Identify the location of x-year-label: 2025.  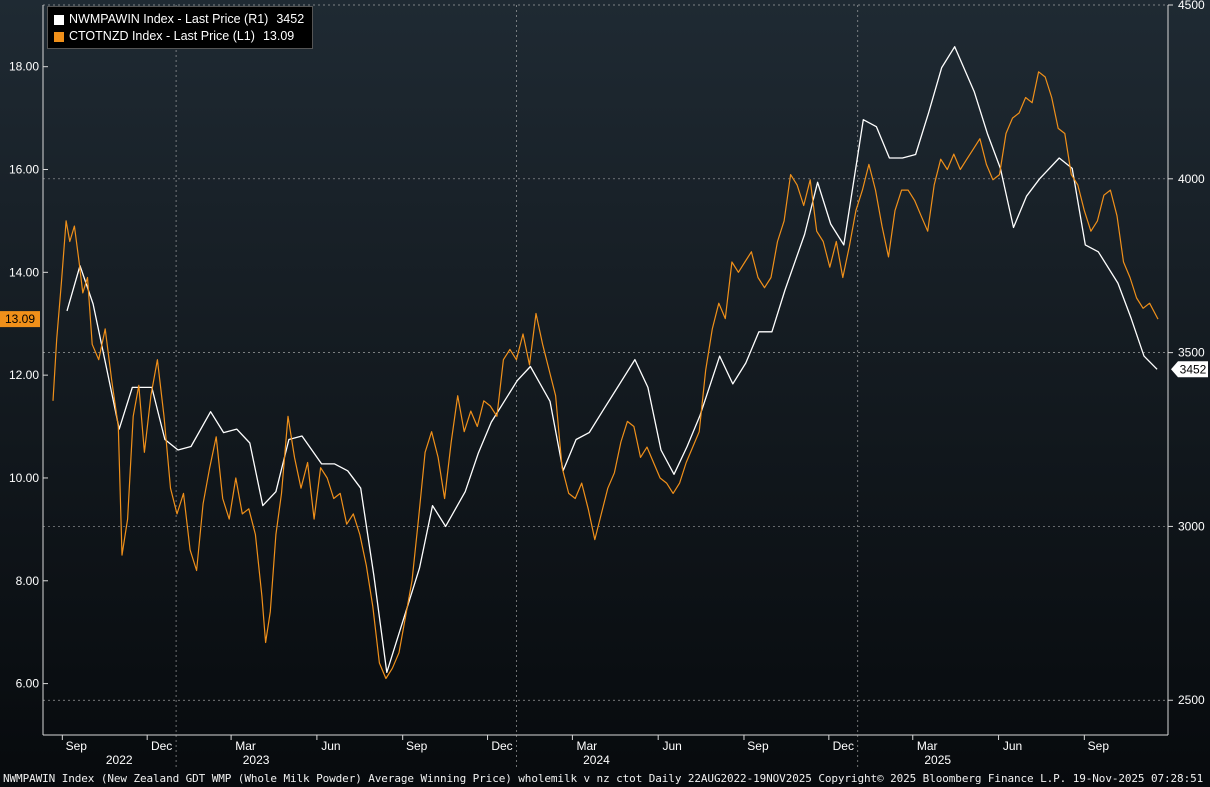
(937, 760).